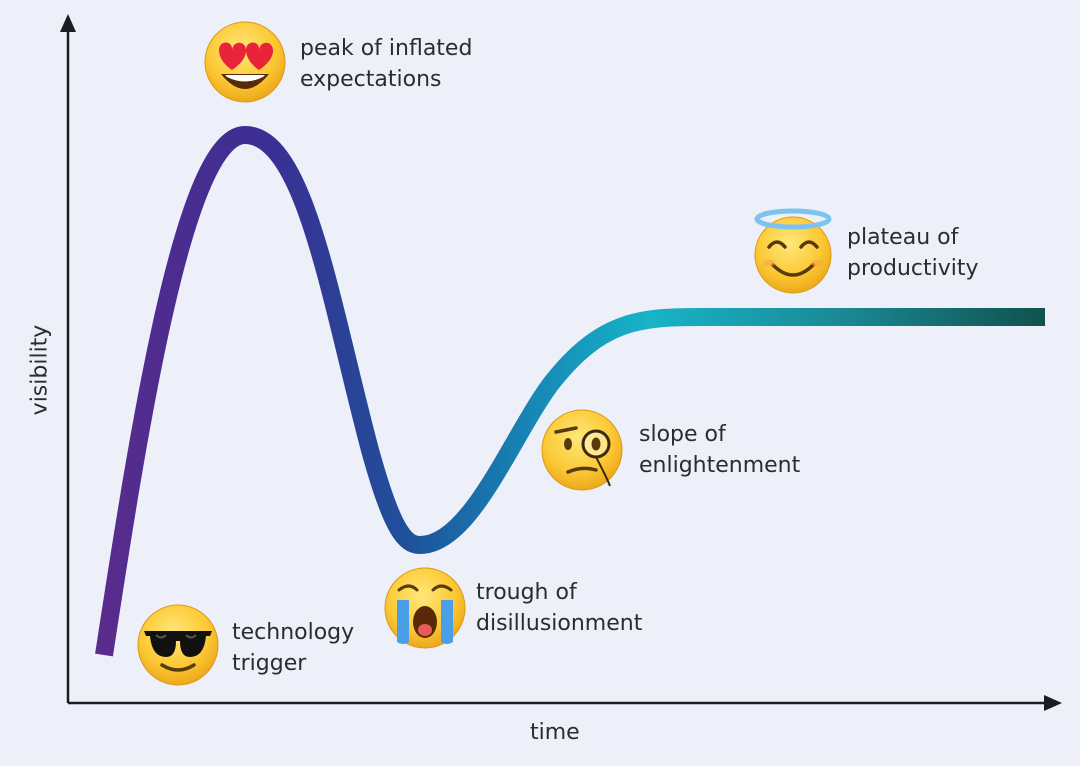 The width and height of the screenshot is (1080, 766). Describe the element at coordinates (178, 645) in the screenshot. I see `sunglasses-face-icon` at that location.